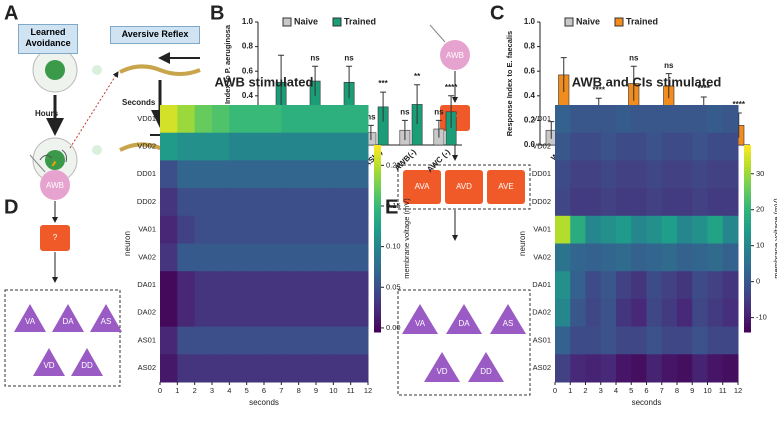 The width and height of the screenshot is (777, 441). What do you see at coordinates (541, 312) in the screenshot?
I see `row-label: DA02` at bounding box center [541, 312].